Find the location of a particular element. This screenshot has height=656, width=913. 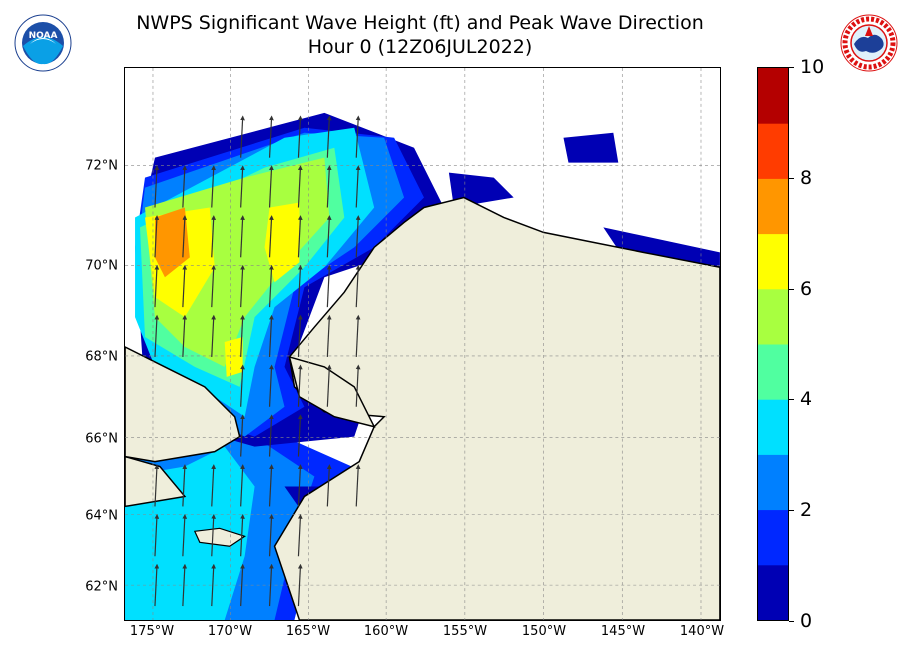

nws-logo-icon is located at coordinates (869, 43).